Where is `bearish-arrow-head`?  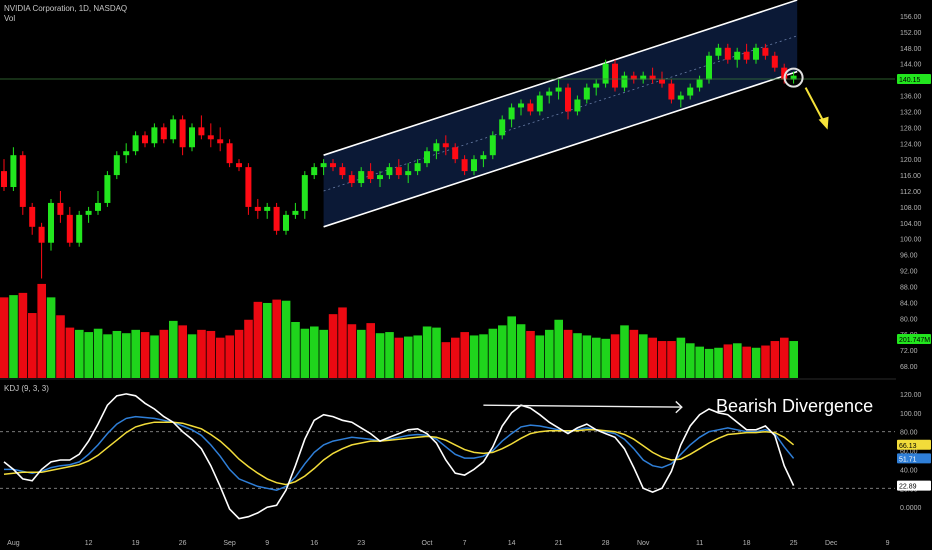
bearish-arrow-head is located at coordinates (823, 123).